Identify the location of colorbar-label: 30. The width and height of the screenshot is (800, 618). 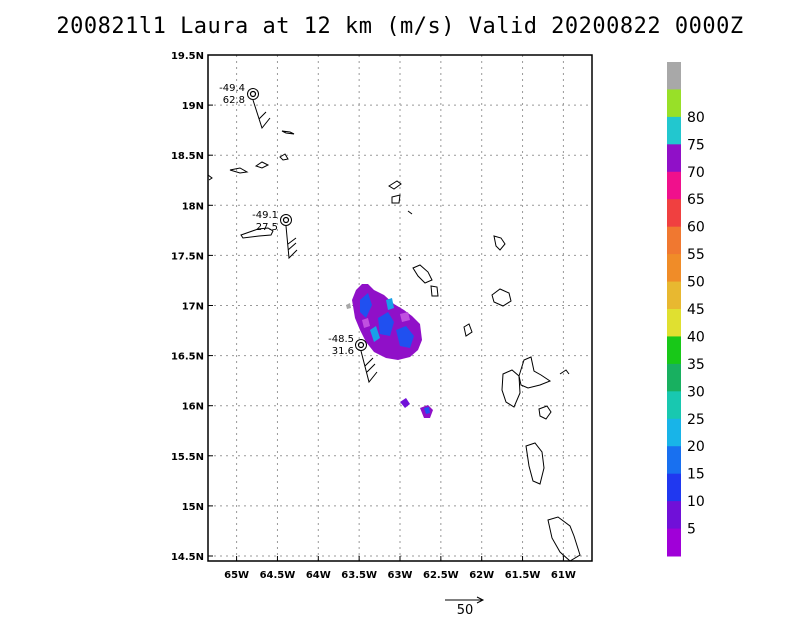
(696, 392).